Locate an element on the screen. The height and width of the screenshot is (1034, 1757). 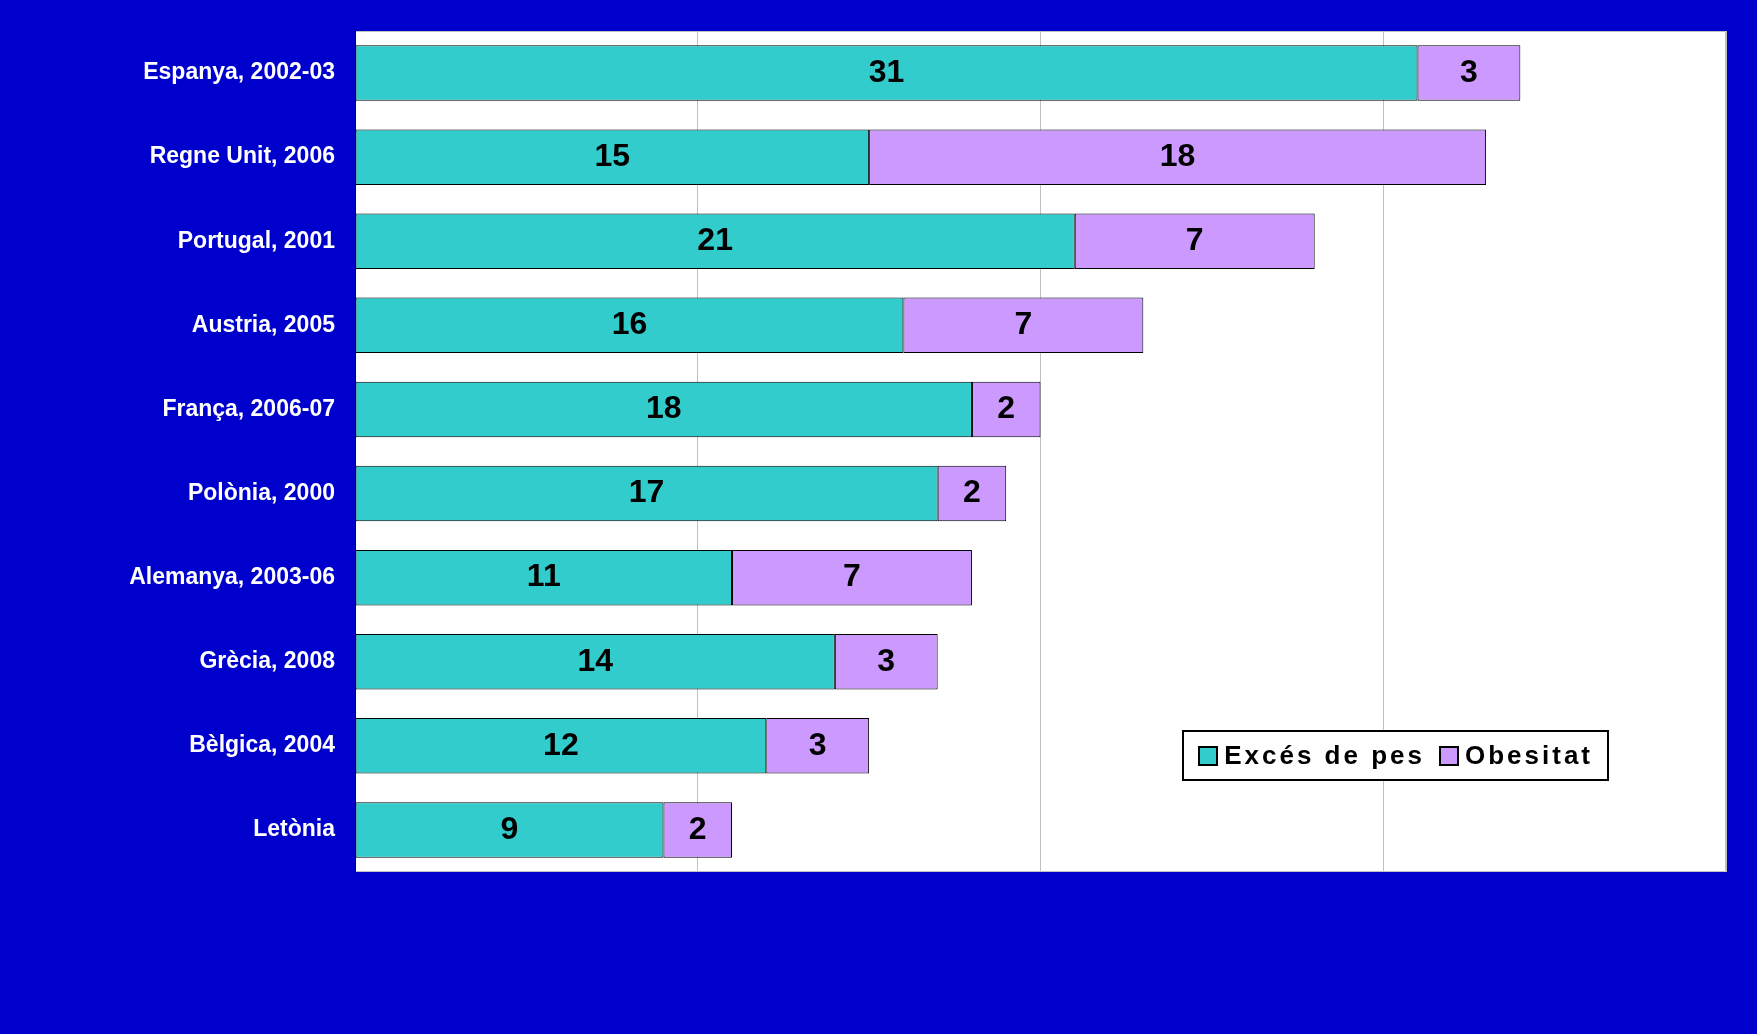
legend-label: Obesitat is located at coordinates (1528, 755).